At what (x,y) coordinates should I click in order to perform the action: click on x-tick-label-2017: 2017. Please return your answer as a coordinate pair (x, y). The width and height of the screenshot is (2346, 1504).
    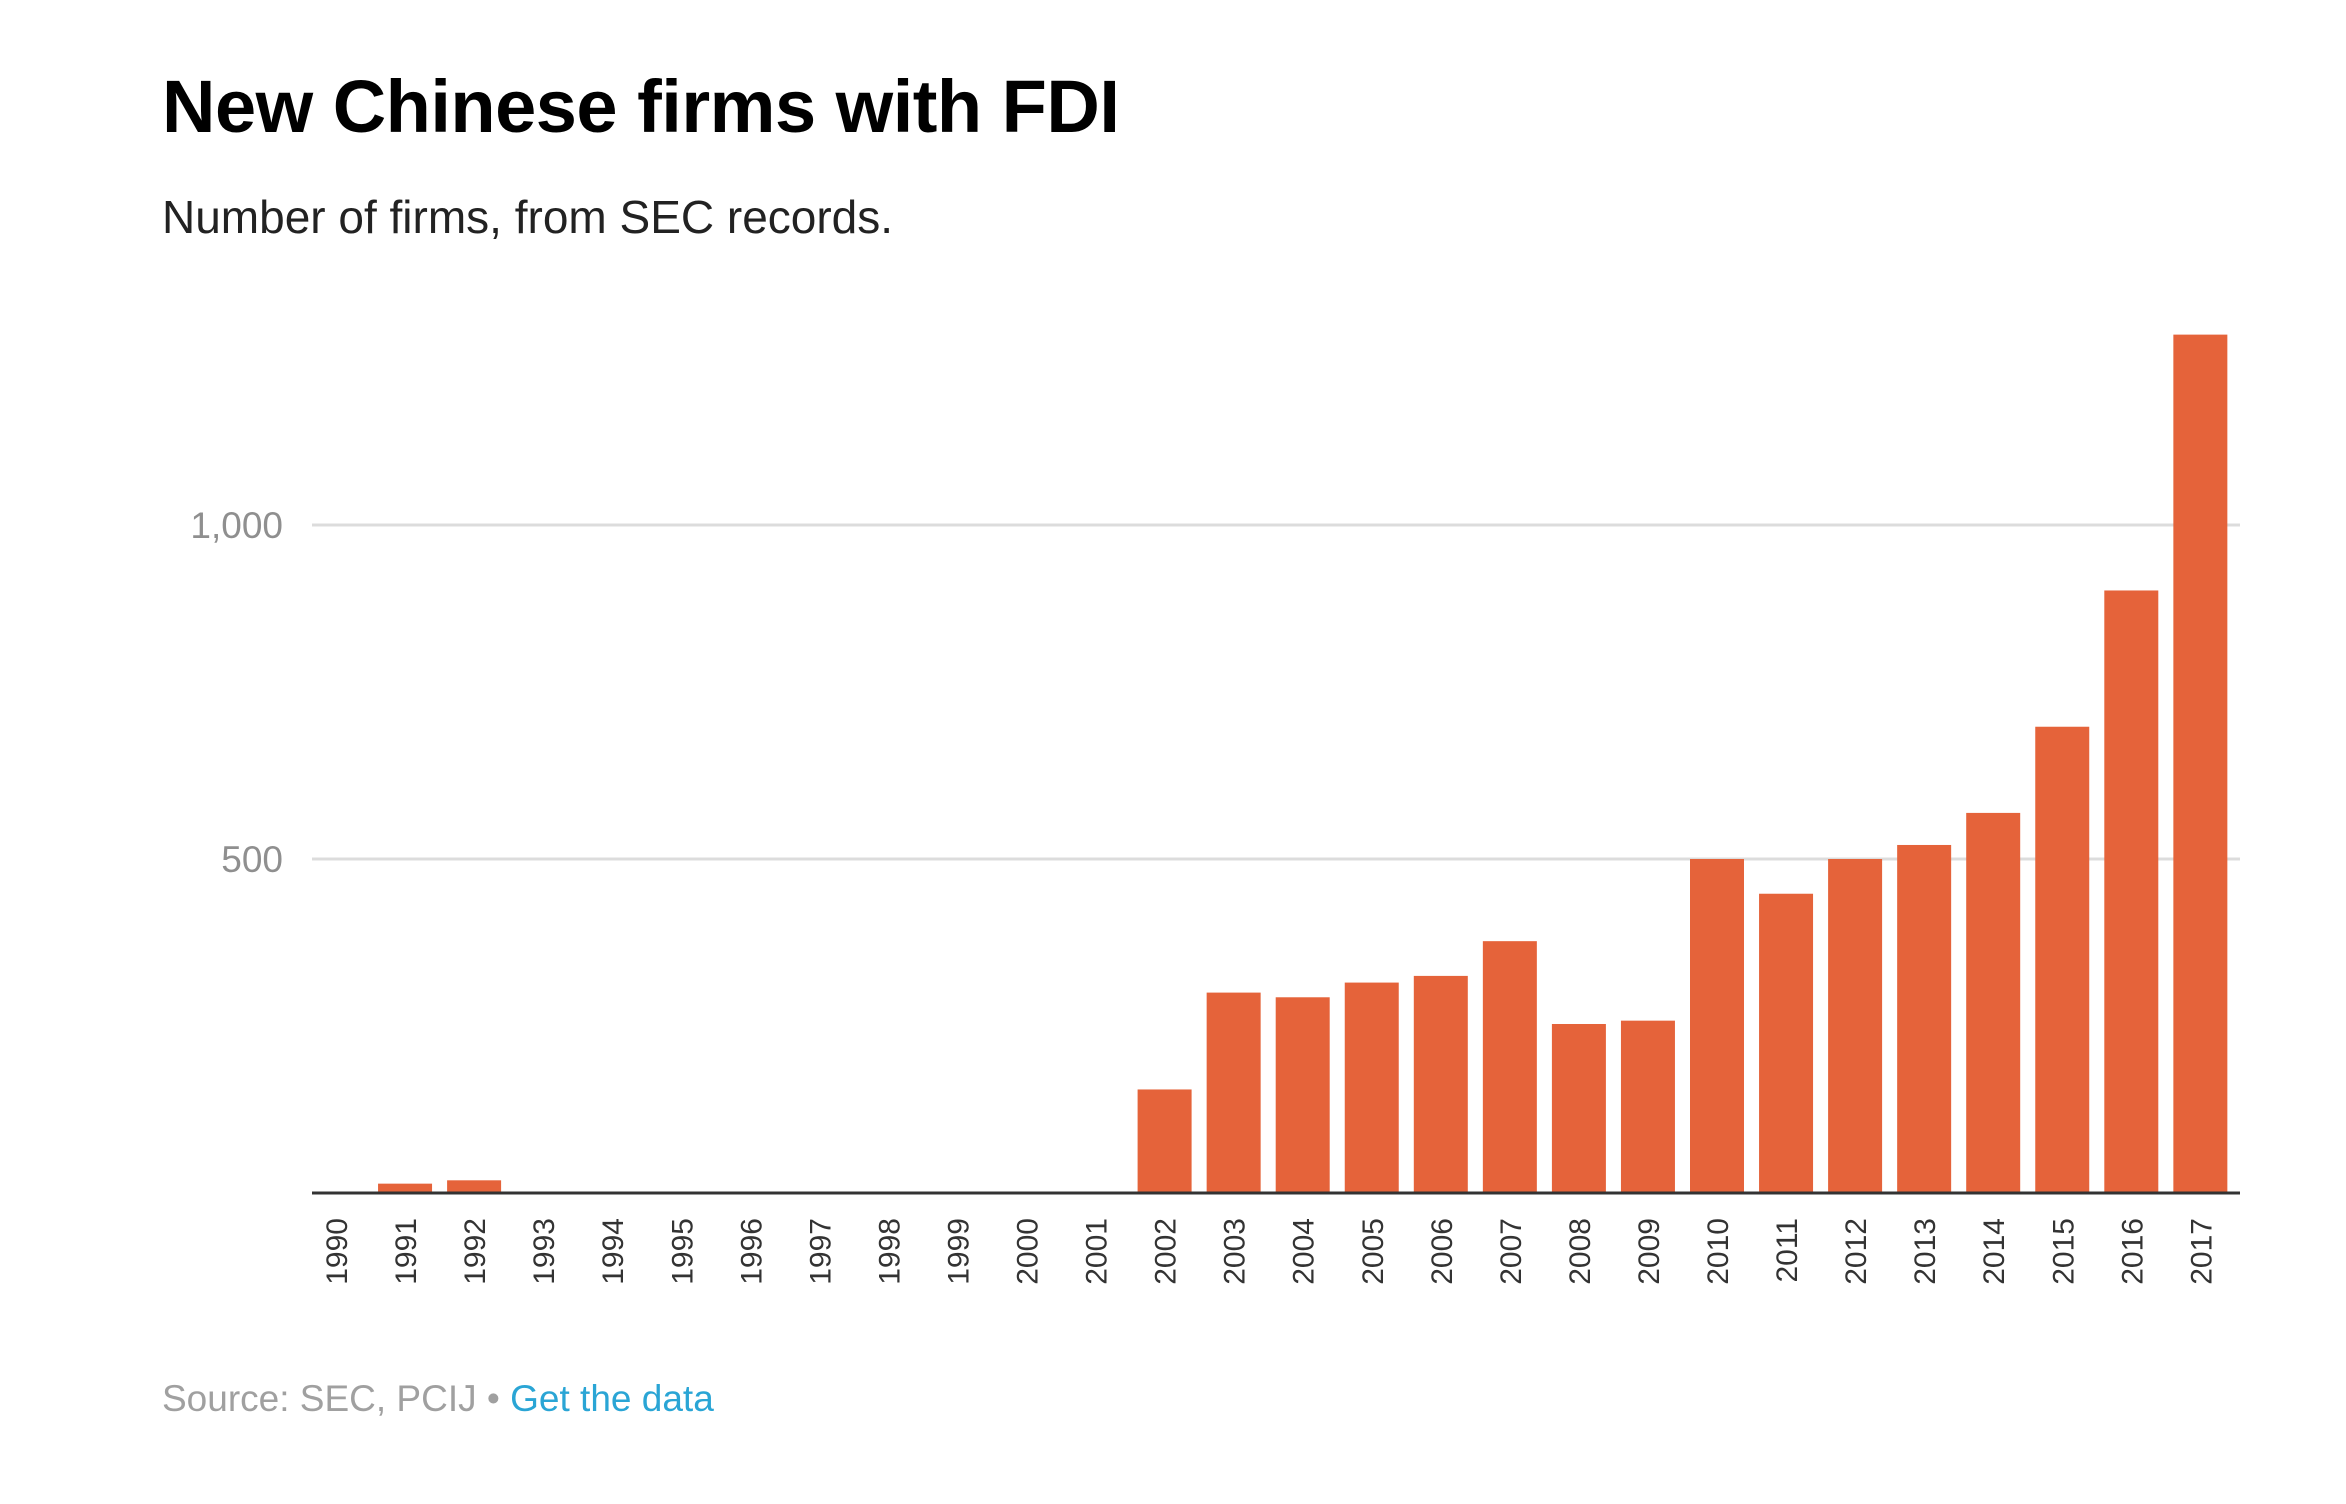
    Looking at the image, I should click on (2201, 1251).